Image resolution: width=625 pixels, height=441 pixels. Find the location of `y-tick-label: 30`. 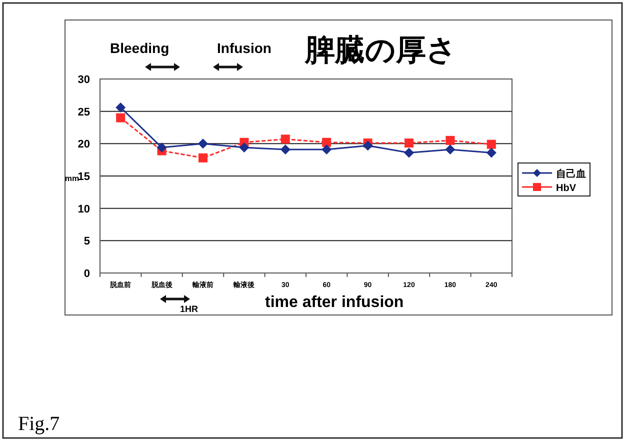

y-tick-label: 30 is located at coordinates (84, 80).